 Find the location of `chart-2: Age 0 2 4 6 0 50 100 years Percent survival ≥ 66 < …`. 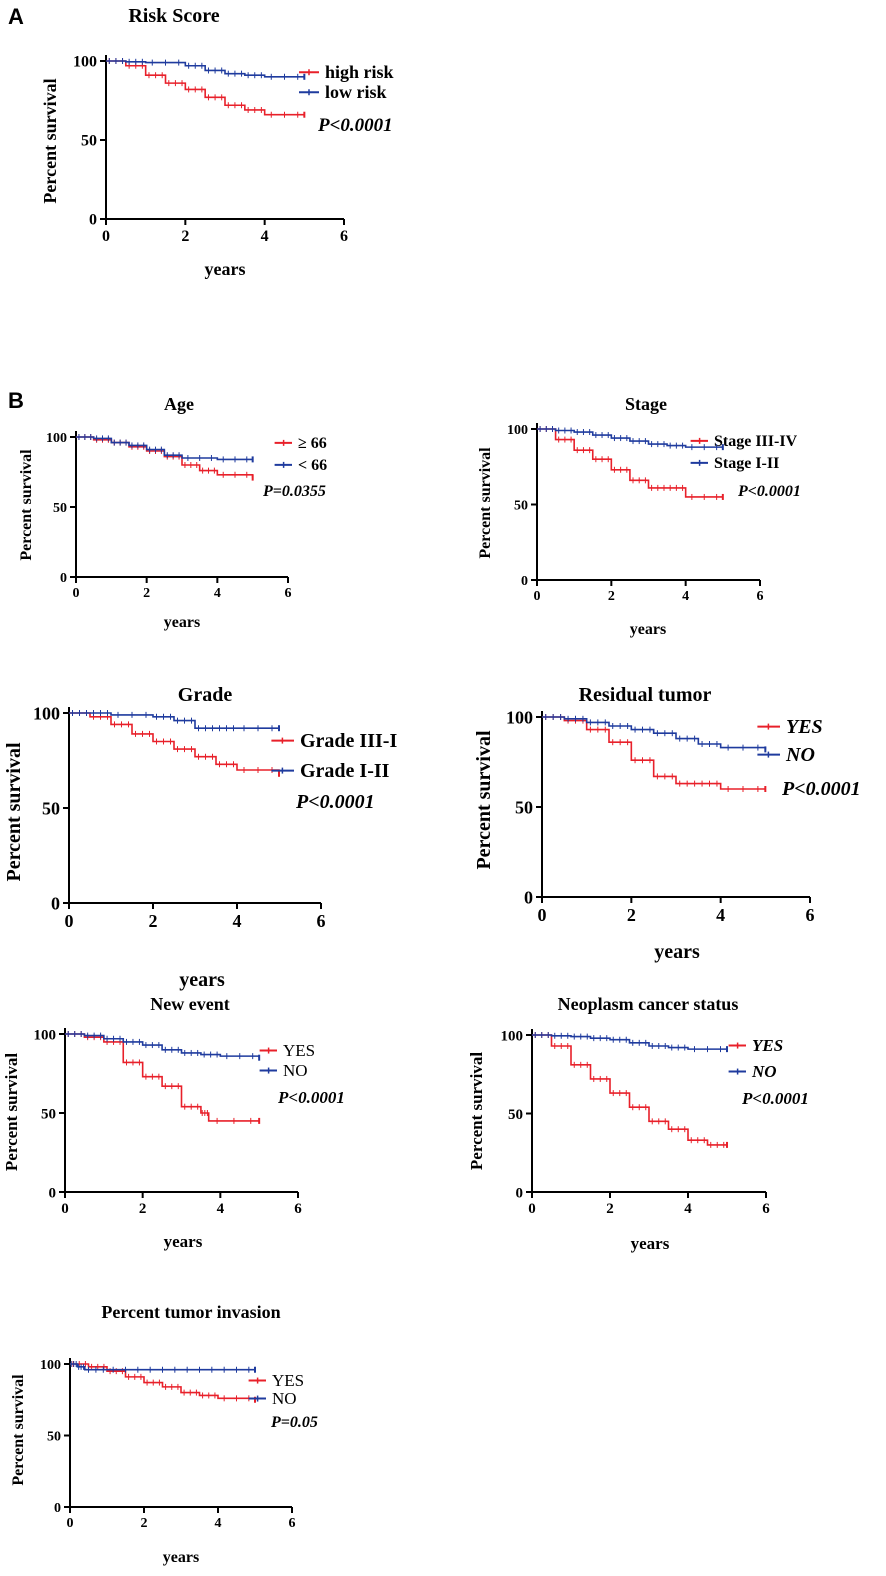

chart-2: Age 0 2 4 6 0 50 100 years Percent survival ≥ 66 < … is located at coordinates (172, 512).